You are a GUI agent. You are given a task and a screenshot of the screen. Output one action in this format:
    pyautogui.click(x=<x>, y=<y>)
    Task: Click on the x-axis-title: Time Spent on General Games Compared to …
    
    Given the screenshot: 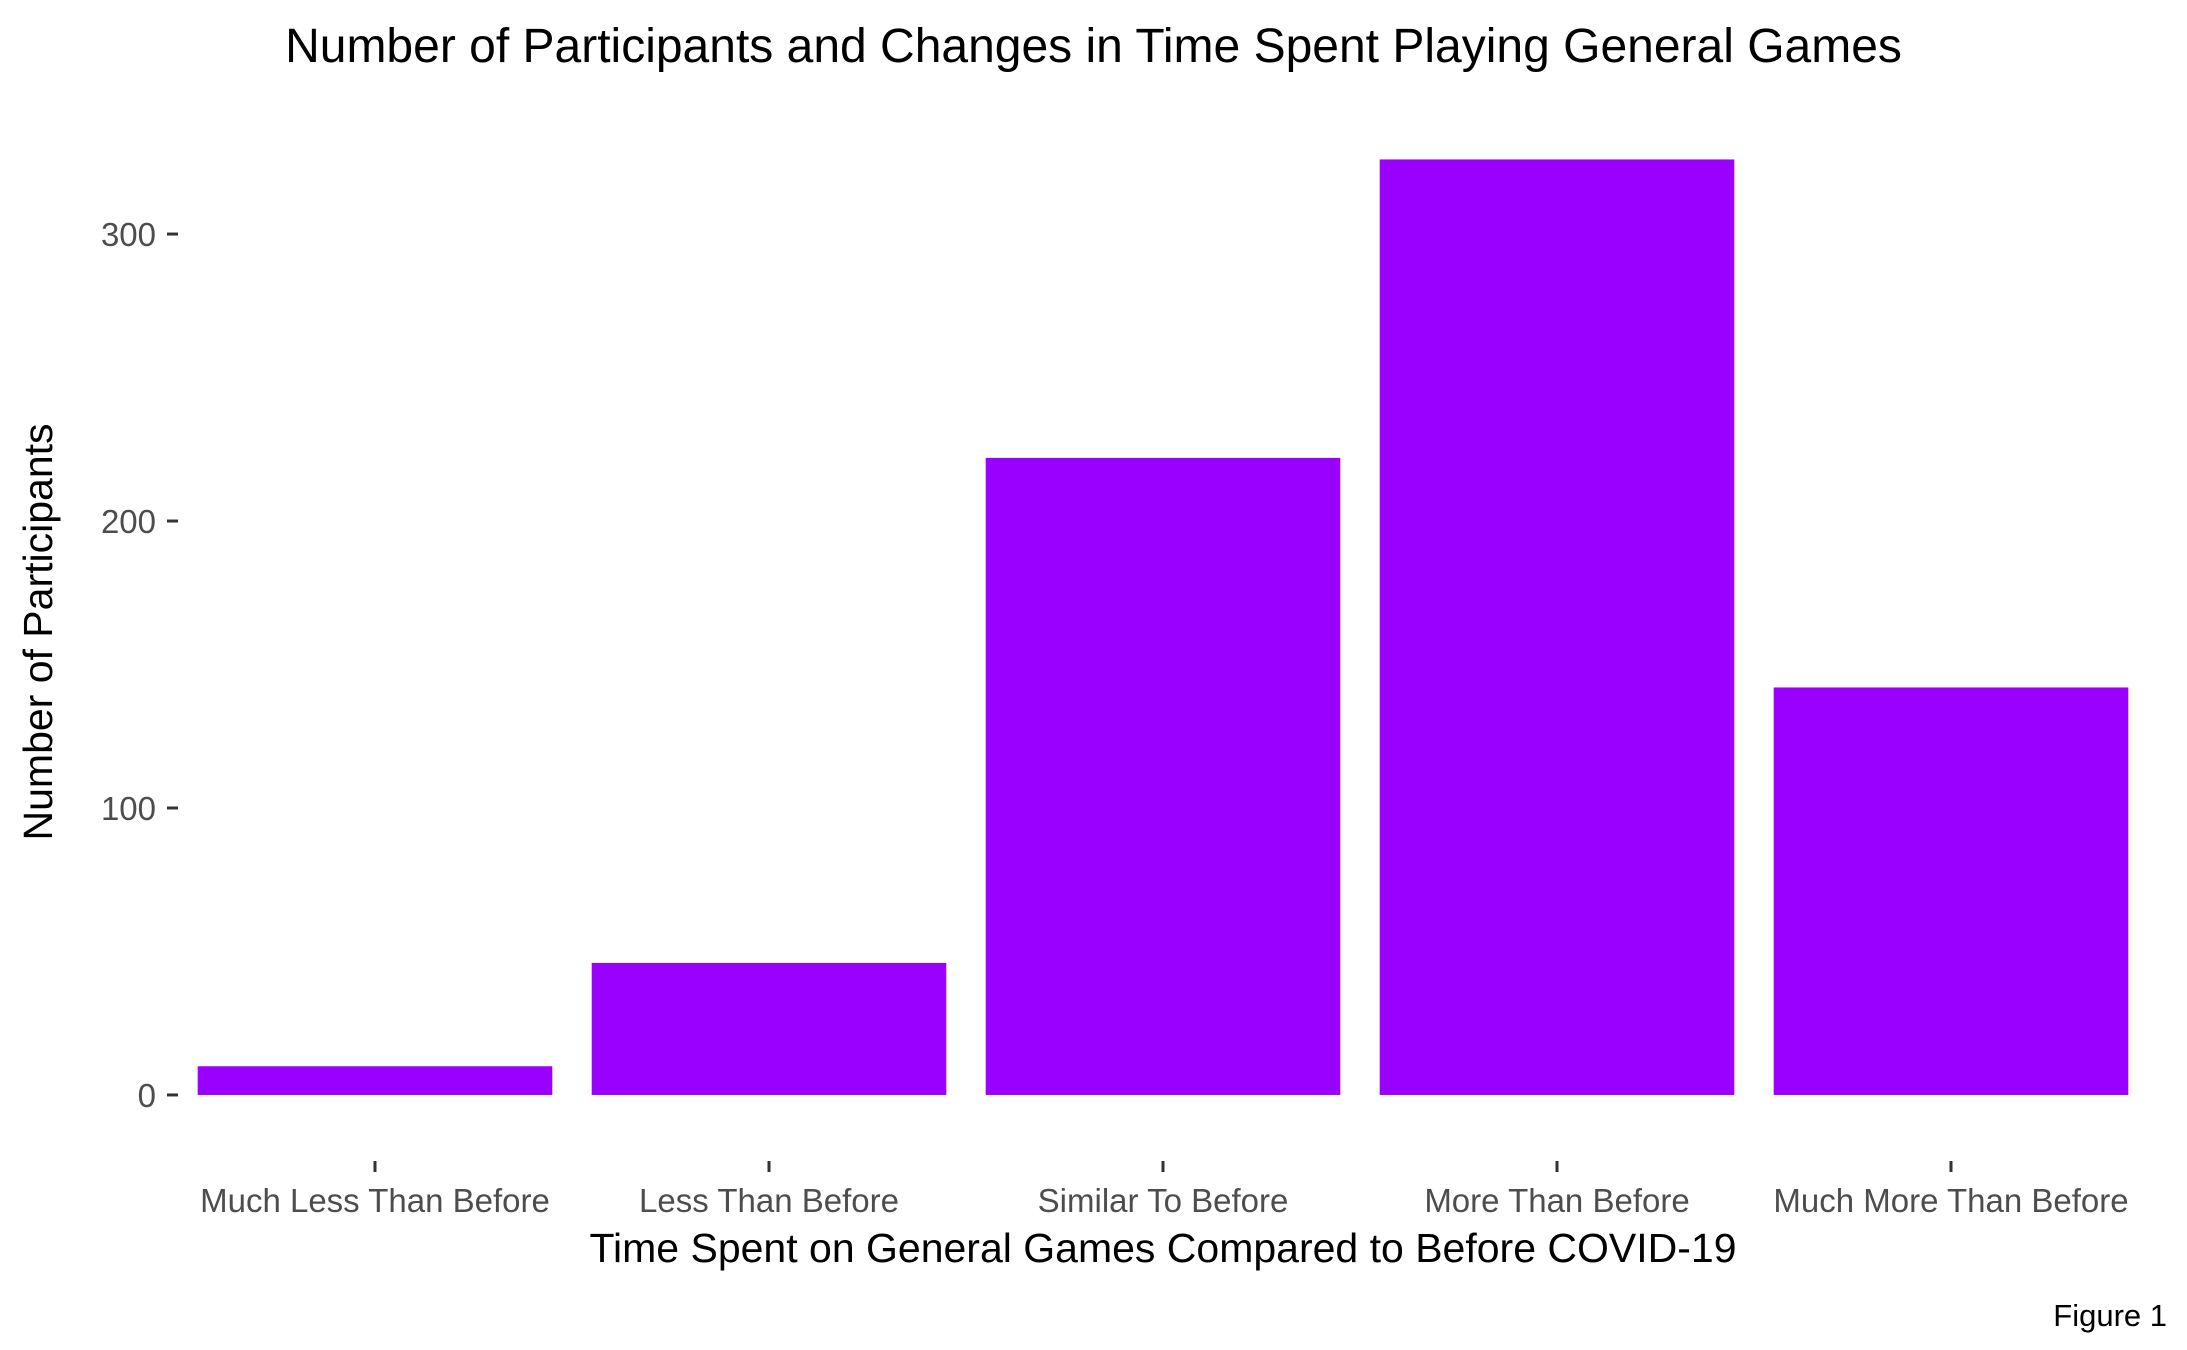 What is the action you would take?
    pyautogui.click(x=1163, y=1248)
    